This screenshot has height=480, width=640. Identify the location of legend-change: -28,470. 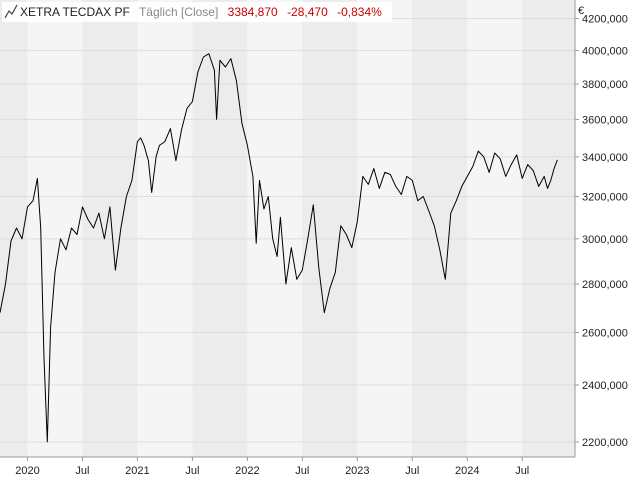
(307, 12).